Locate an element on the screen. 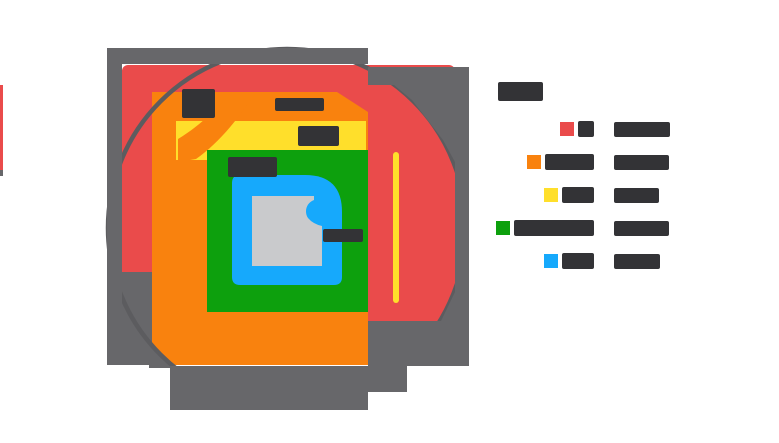 The height and width of the screenshot is (443, 779). legend-row-green is located at coordinates (596, 228).